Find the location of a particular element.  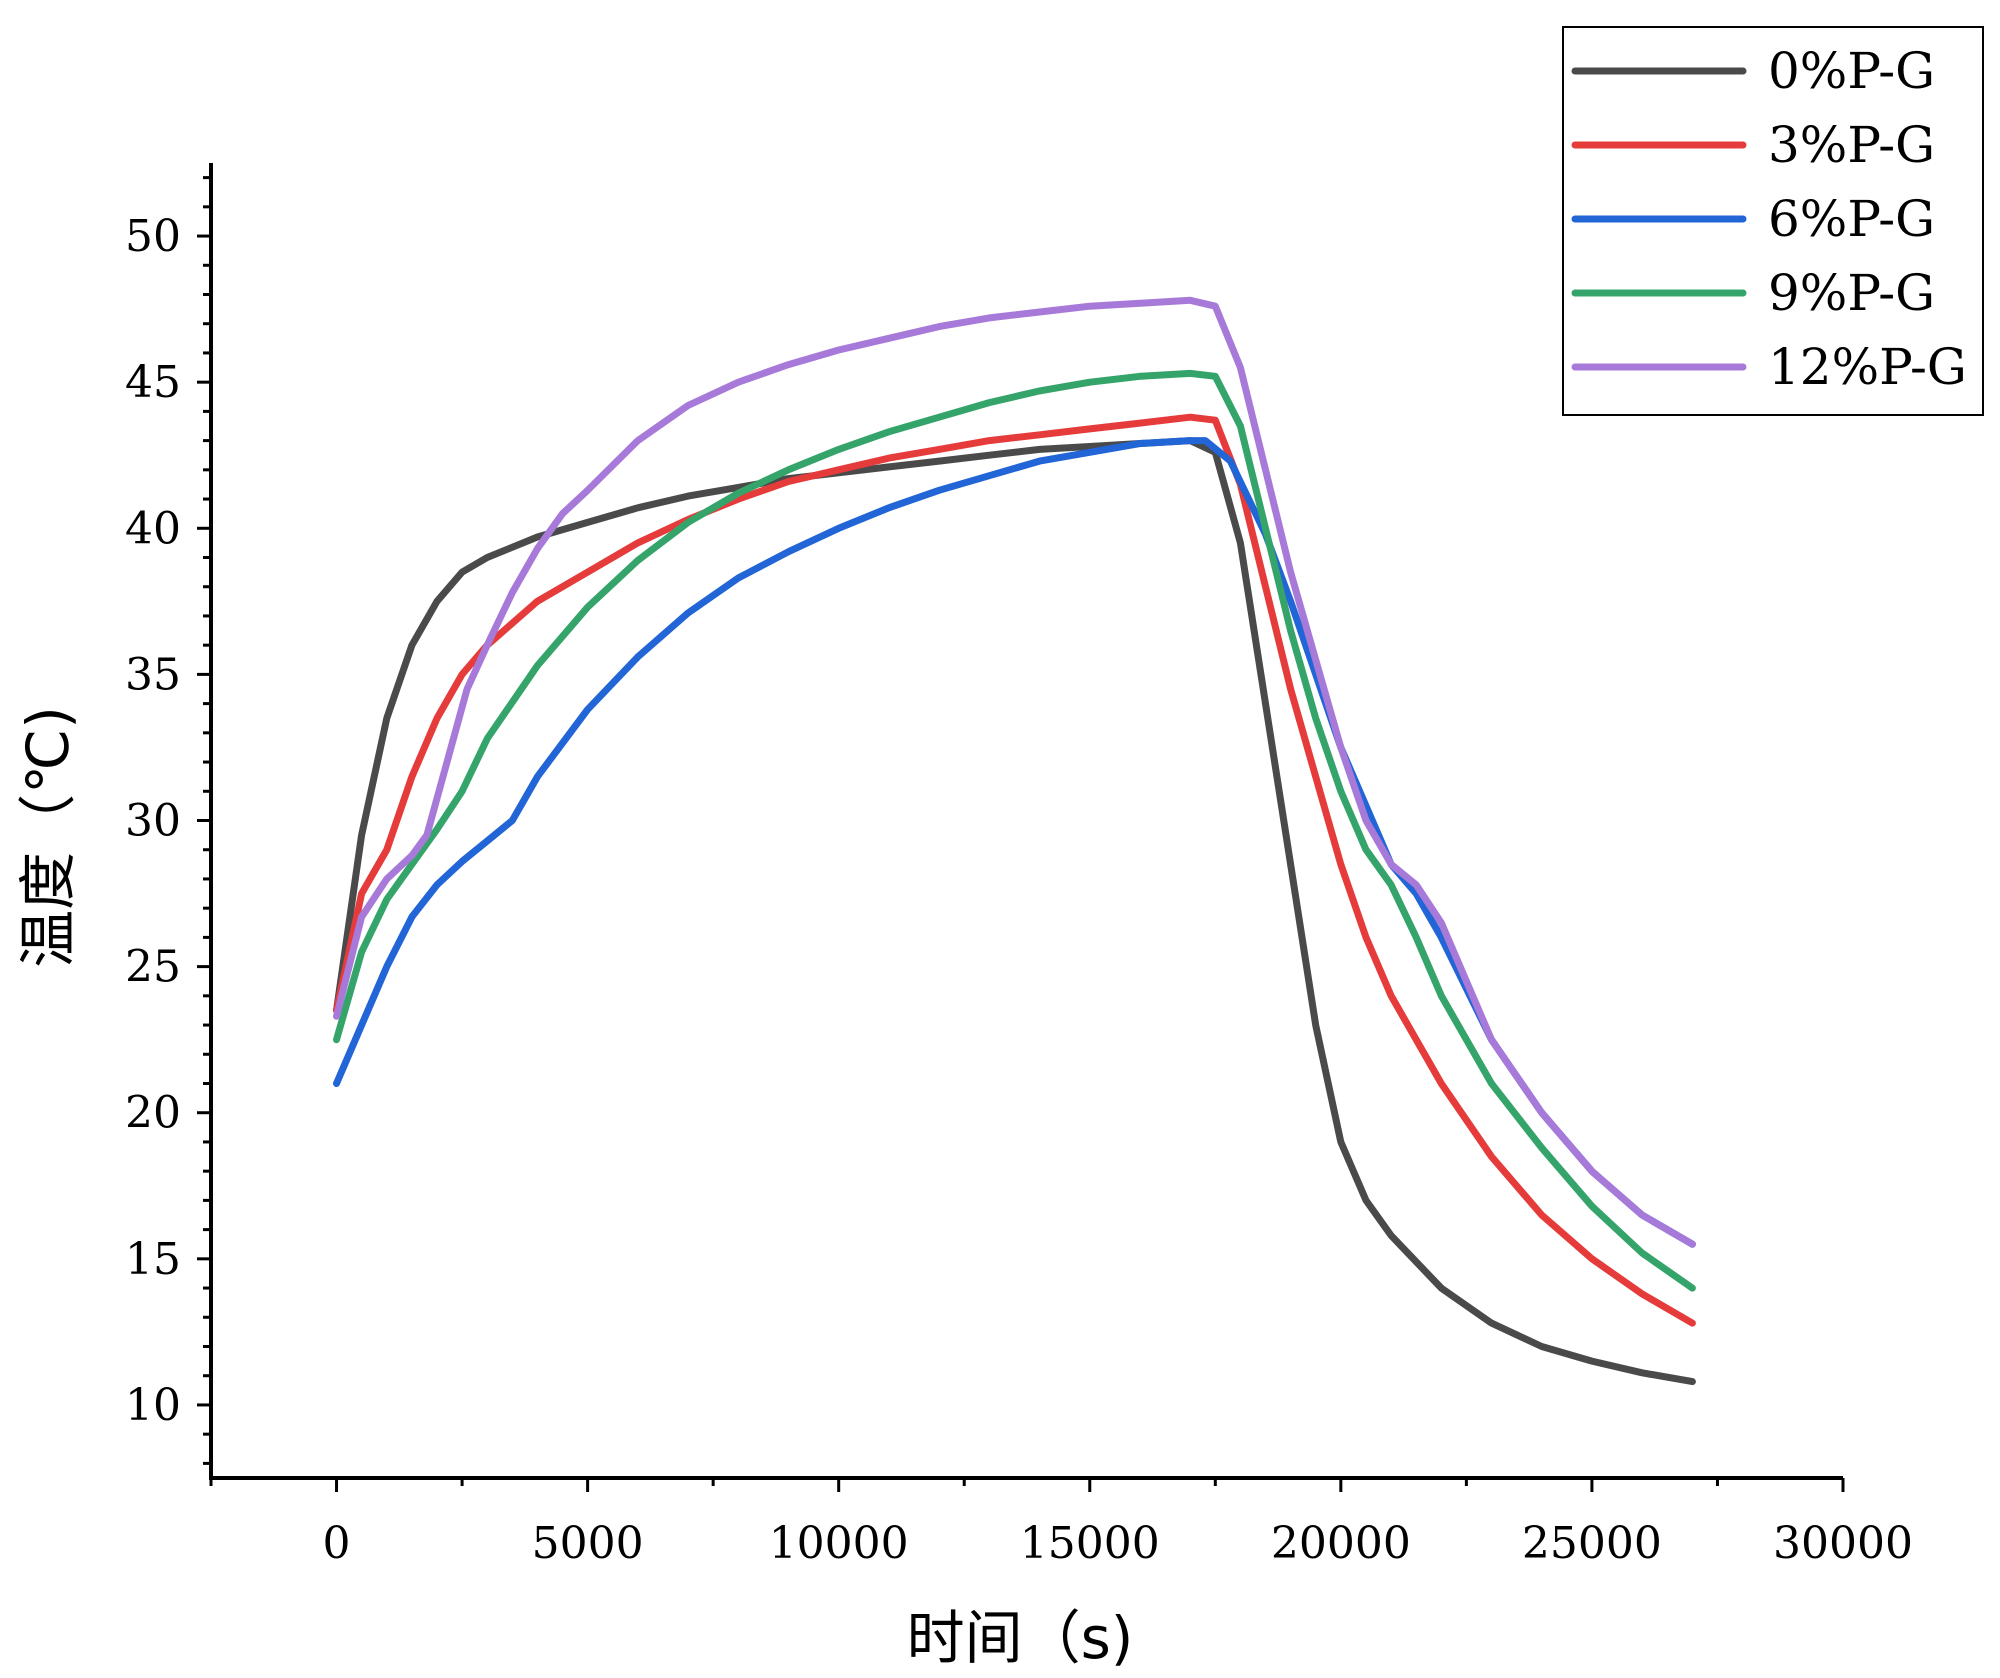

x-tick-label: 10000 is located at coordinates (839, 1543).